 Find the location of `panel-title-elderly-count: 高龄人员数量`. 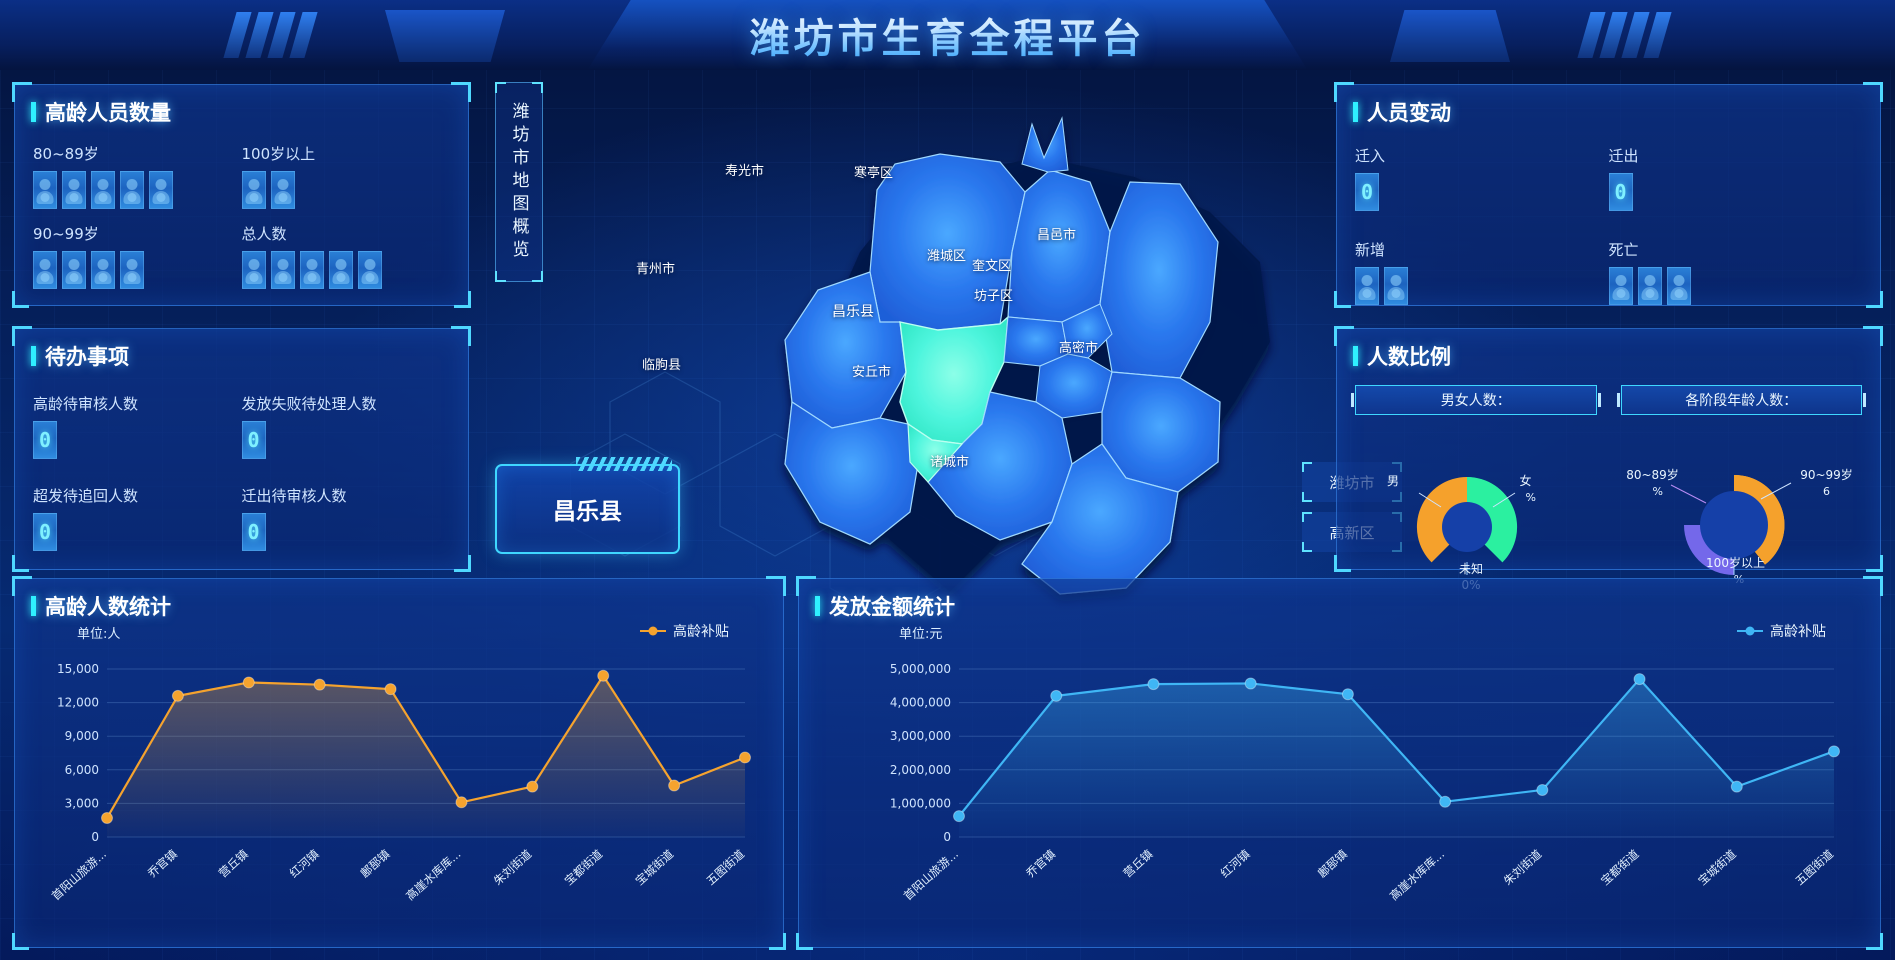

panel-title-elderly-count: 高龄人员数量 is located at coordinates (249, 112).